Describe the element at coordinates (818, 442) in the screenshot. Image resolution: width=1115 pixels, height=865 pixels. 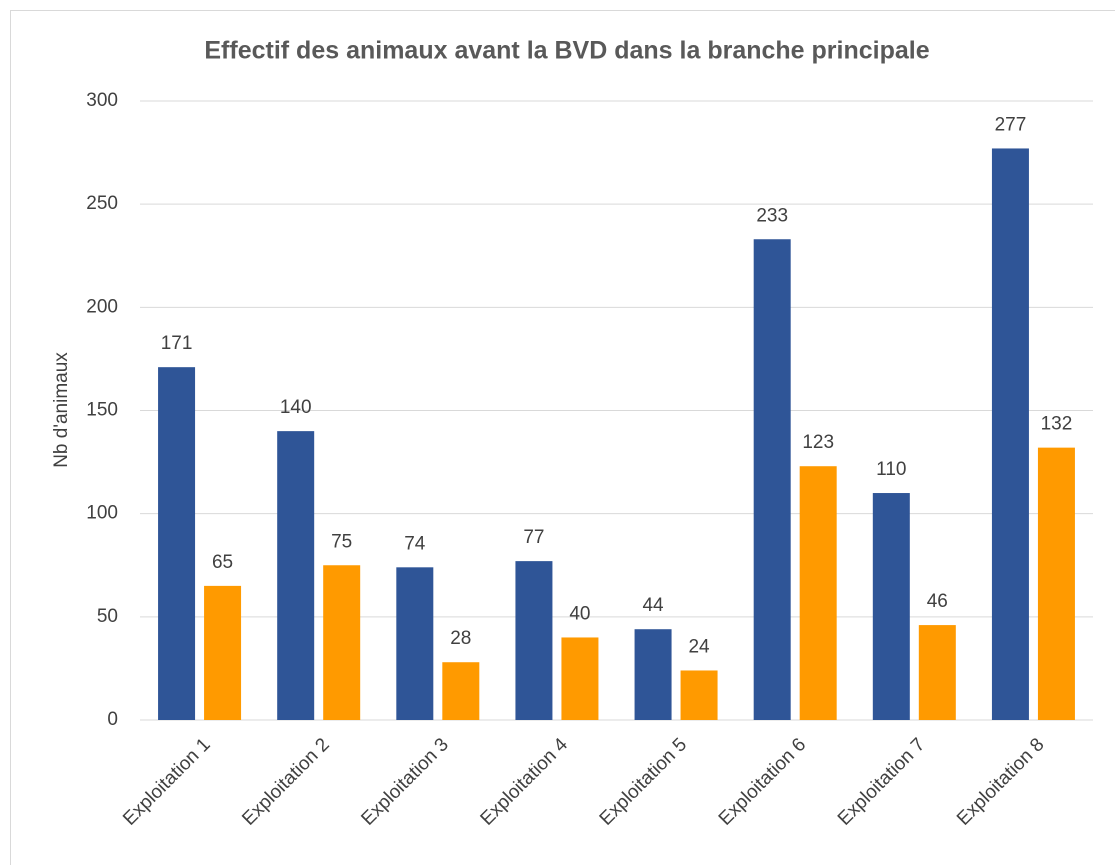
I see `data-label: 123` at that location.